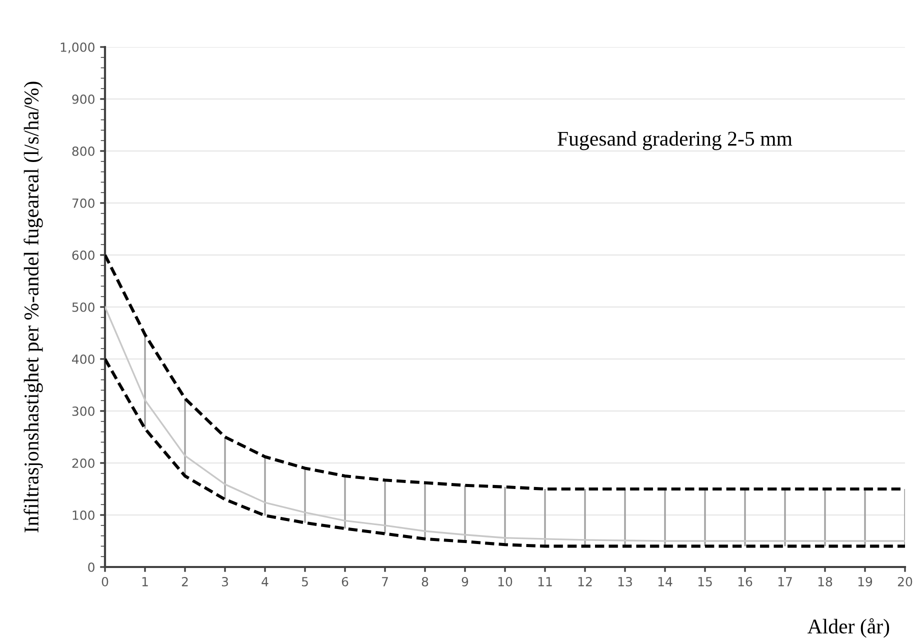 This screenshot has width=917, height=641. What do you see at coordinates (33, 307) in the screenshot?
I see `y-axis-title: Infiltrasjonshastighet per %-andel fugeareal (l/s/ha/%)` at bounding box center [33, 307].